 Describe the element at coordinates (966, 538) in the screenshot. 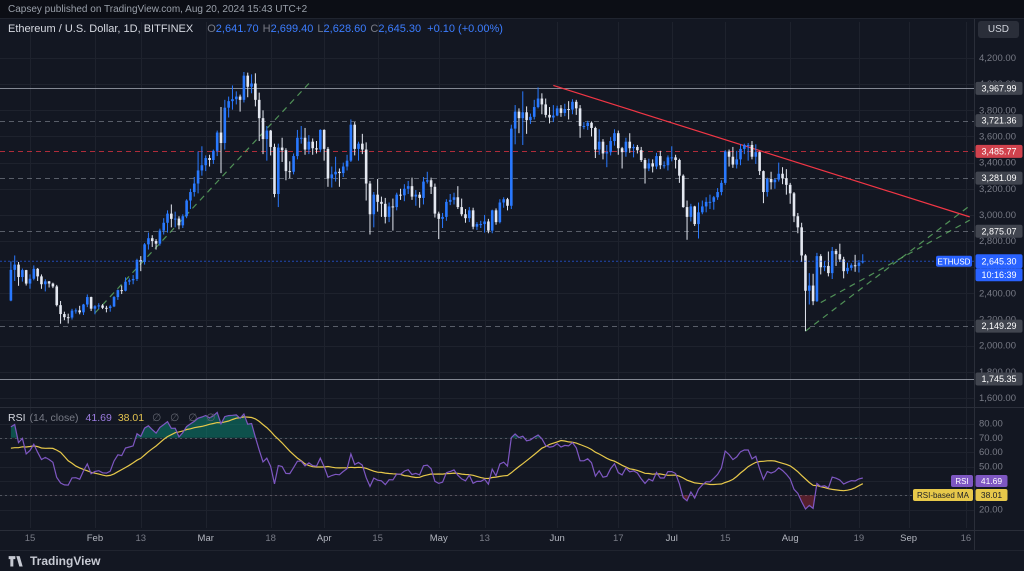

I see `svg-text: 16` at that location.